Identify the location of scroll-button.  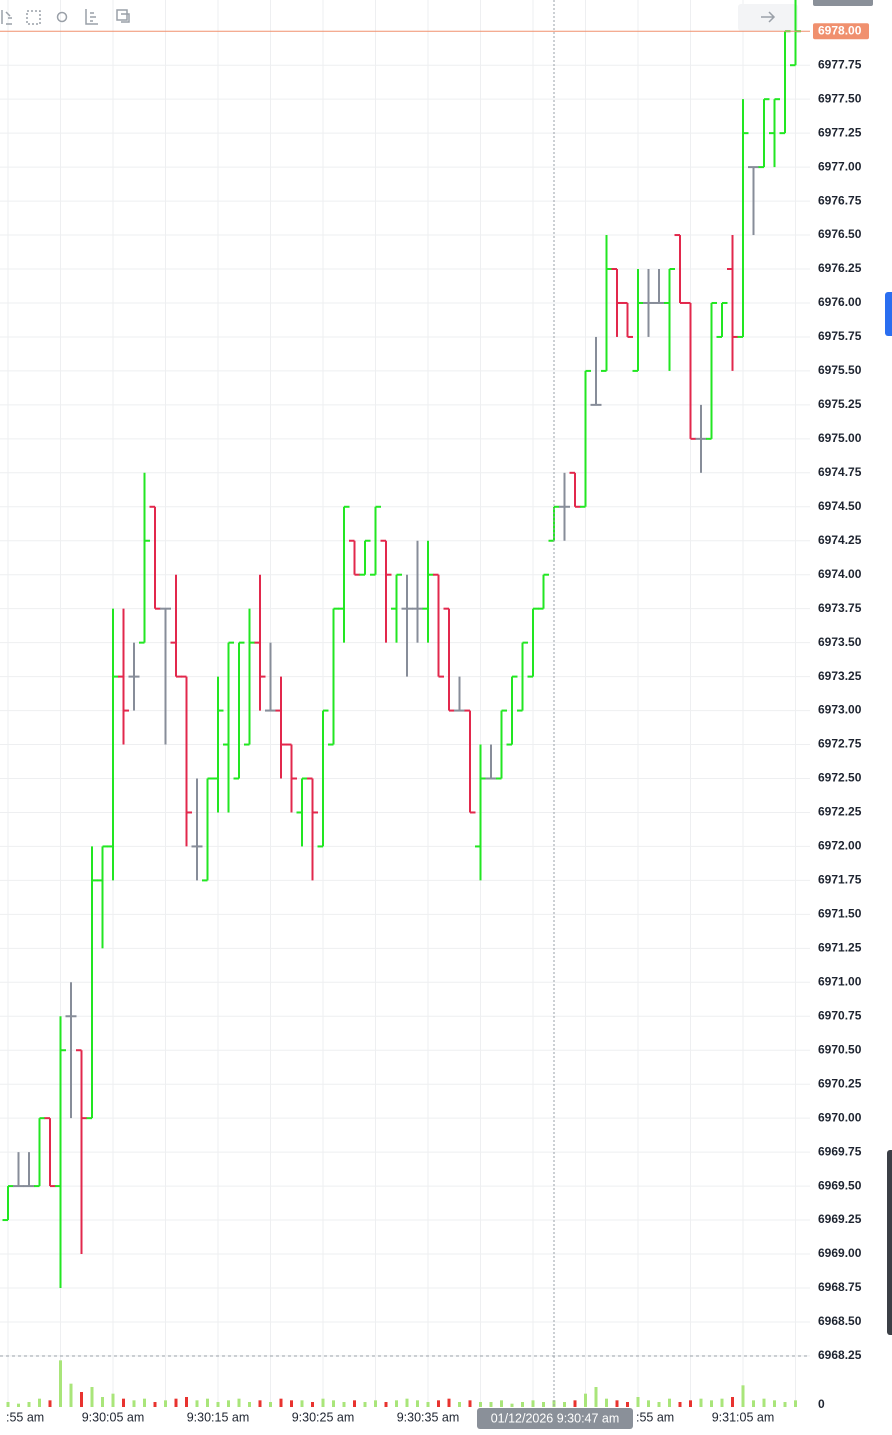
(768, 17).